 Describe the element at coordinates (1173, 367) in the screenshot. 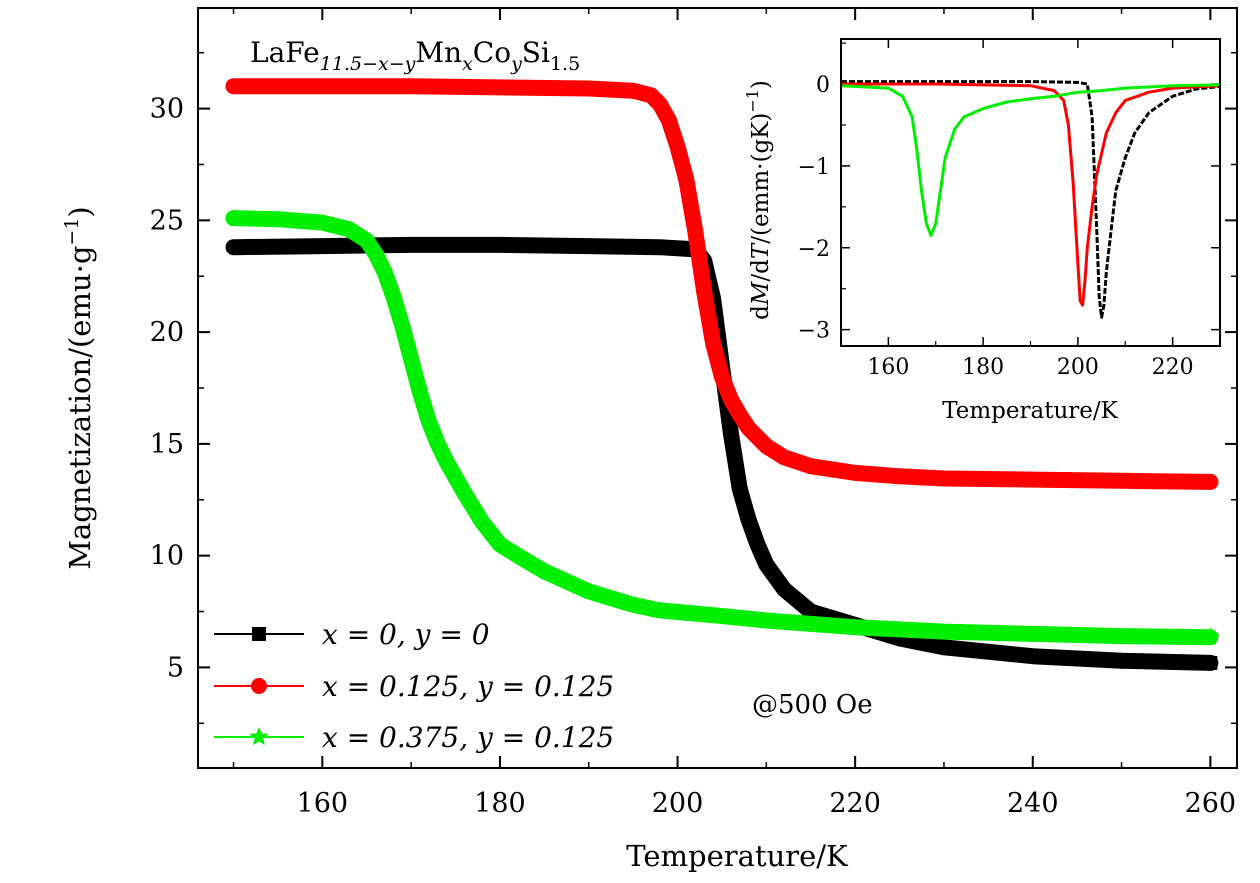

I see `inset-x-tick-label: 220` at that location.